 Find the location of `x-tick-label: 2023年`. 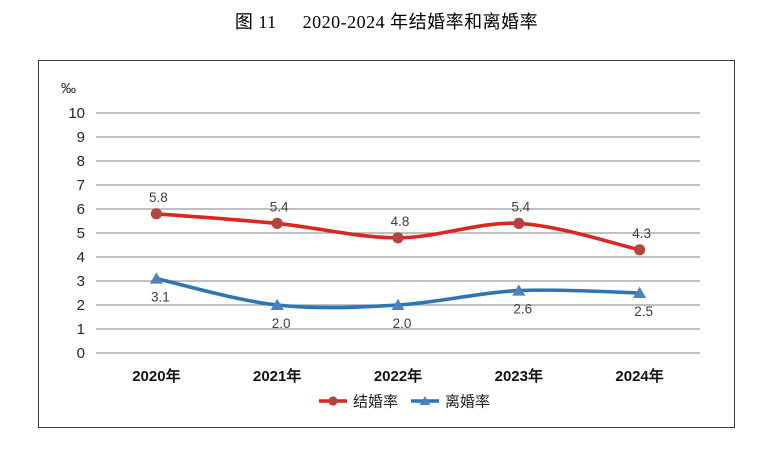

x-tick-label: 2023年 is located at coordinates (519, 376).